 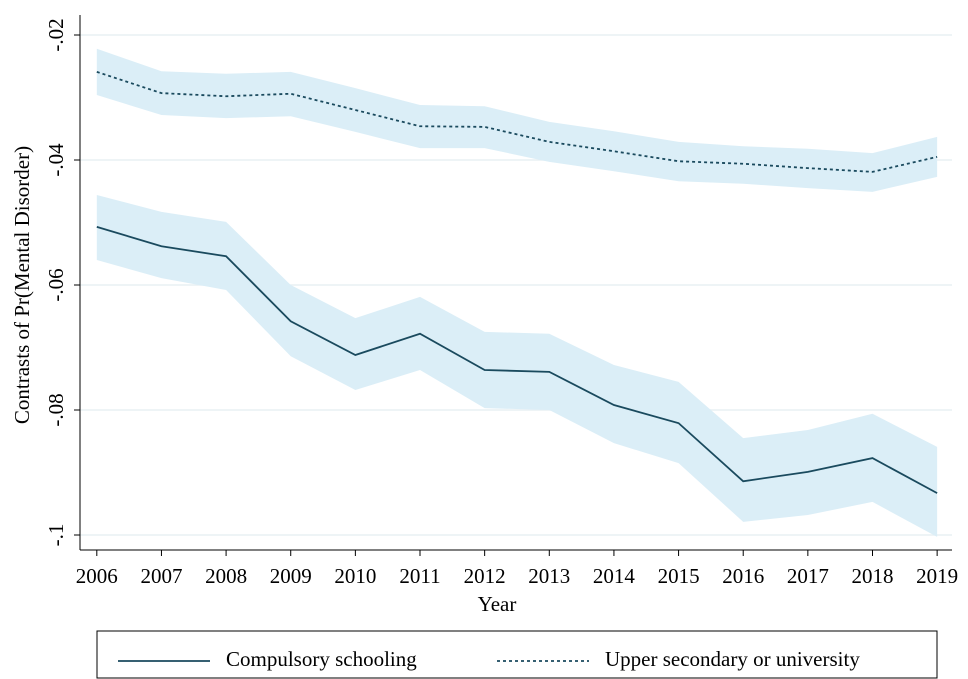 I want to click on x-tick-label: 2013, so click(x=549, y=576).